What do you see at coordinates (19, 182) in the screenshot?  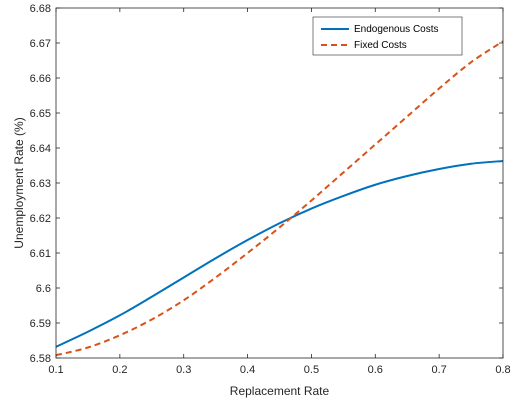 I see `y-axis-label: Unemployment Rate (%)` at bounding box center [19, 182].